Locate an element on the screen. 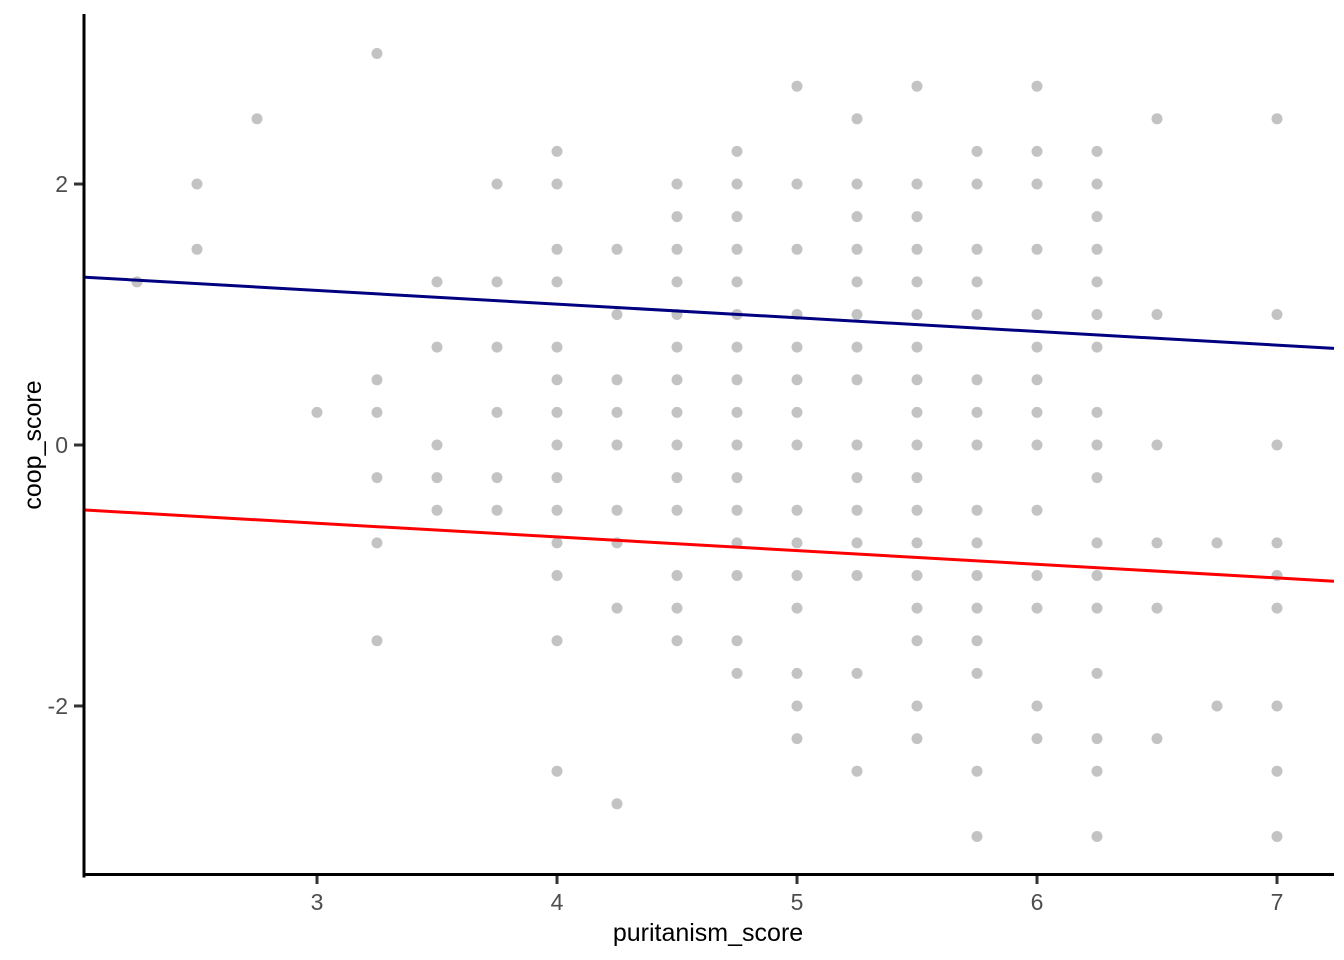  x-tick-label: 6 is located at coordinates (1037, 902).